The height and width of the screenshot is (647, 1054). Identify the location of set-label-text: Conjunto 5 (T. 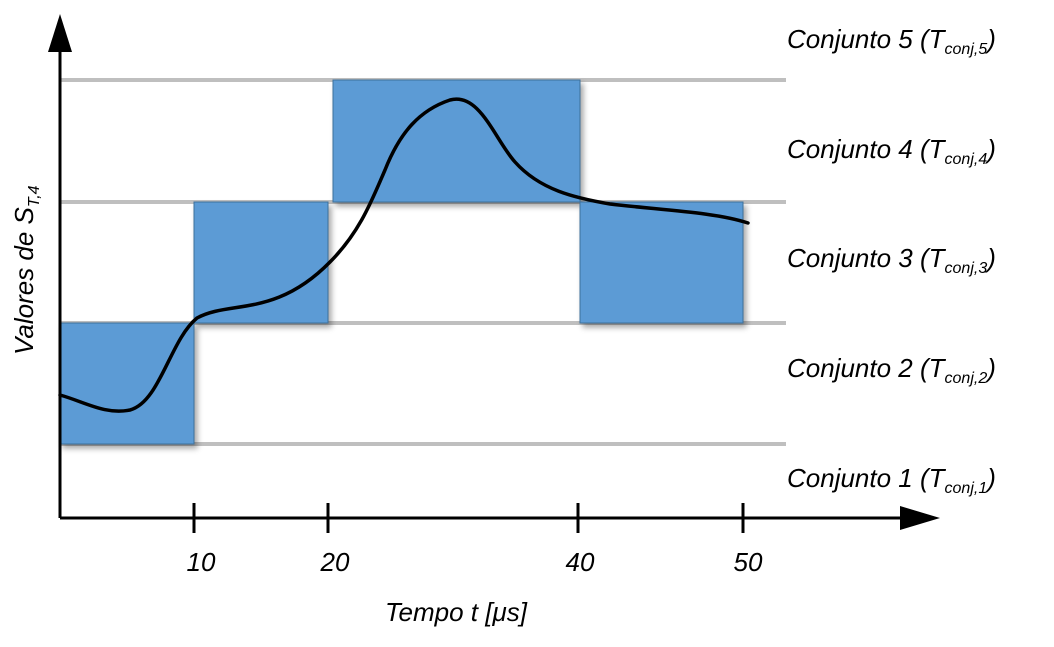
(867, 39).